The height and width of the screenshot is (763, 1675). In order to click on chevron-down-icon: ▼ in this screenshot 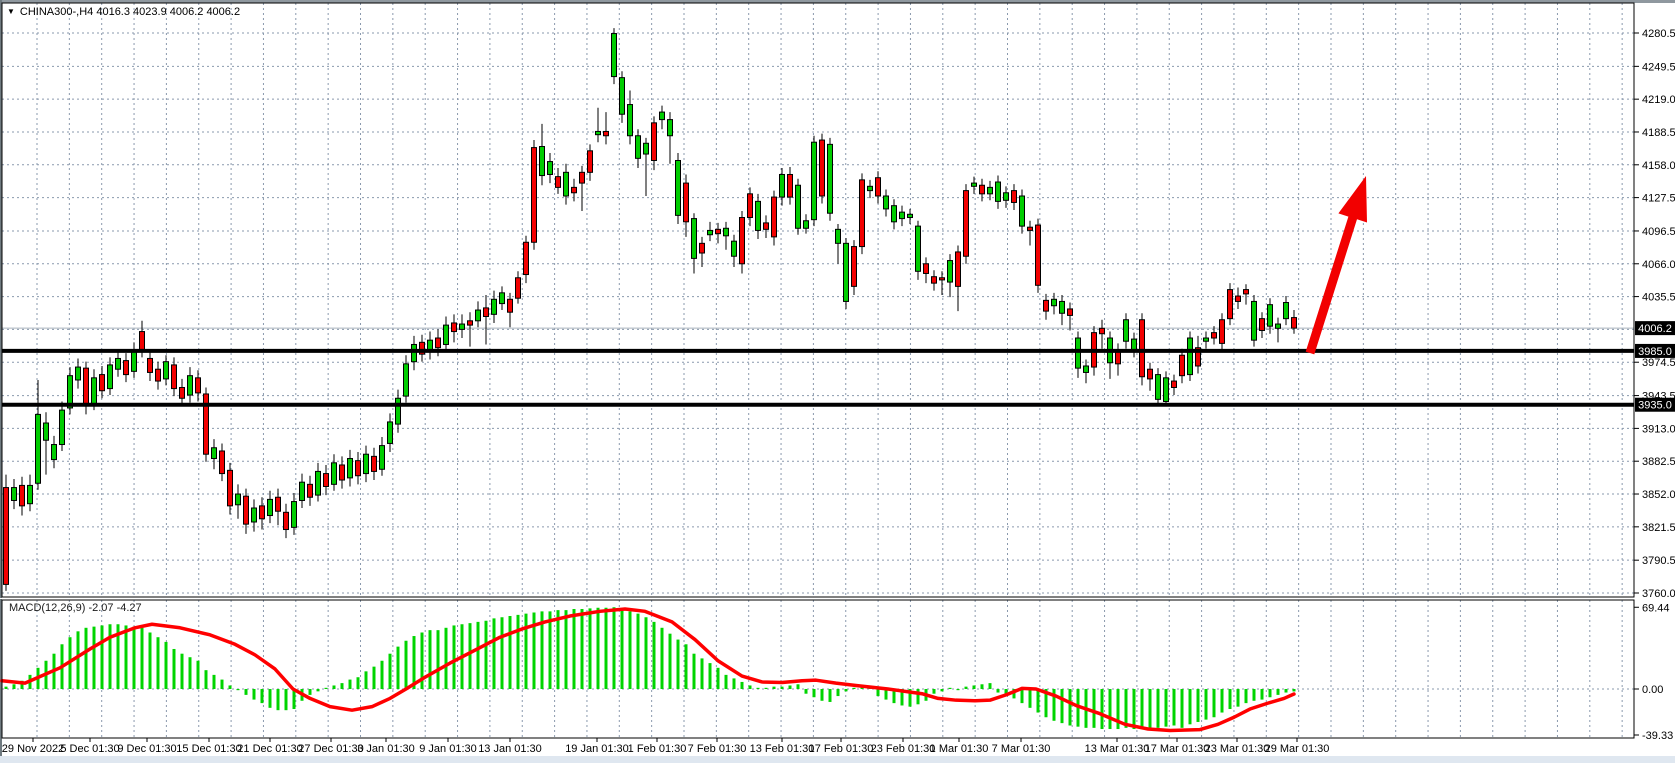, I will do `click(11, 11)`.